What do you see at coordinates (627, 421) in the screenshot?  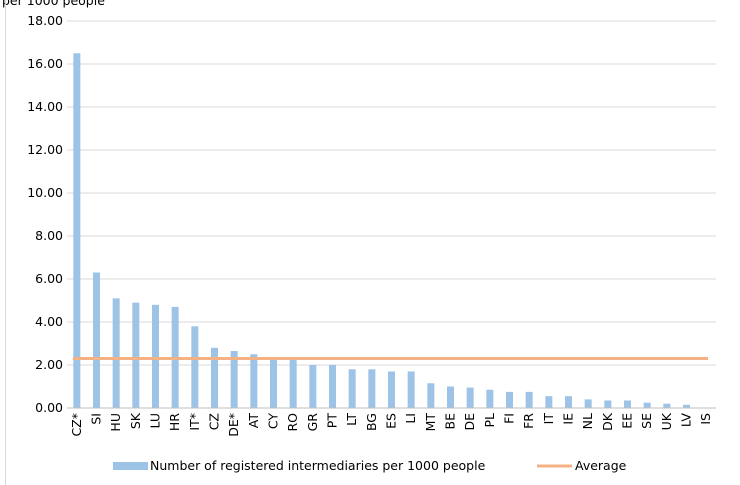 I see `x-category-label: EE` at bounding box center [627, 421].